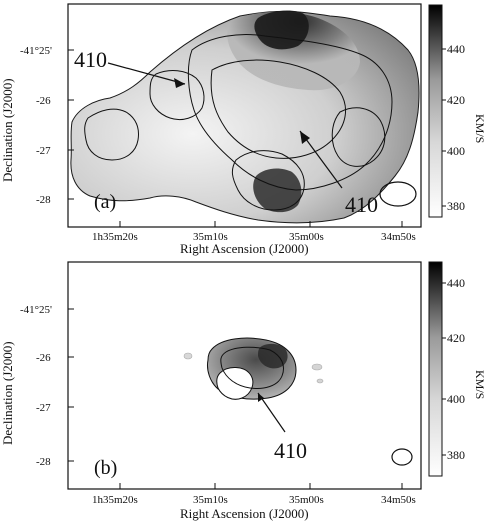 The width and height of the screenshot is (486, 522). I want to click on panel-b-colorbar-tick-4: 380, so click(456, 455).